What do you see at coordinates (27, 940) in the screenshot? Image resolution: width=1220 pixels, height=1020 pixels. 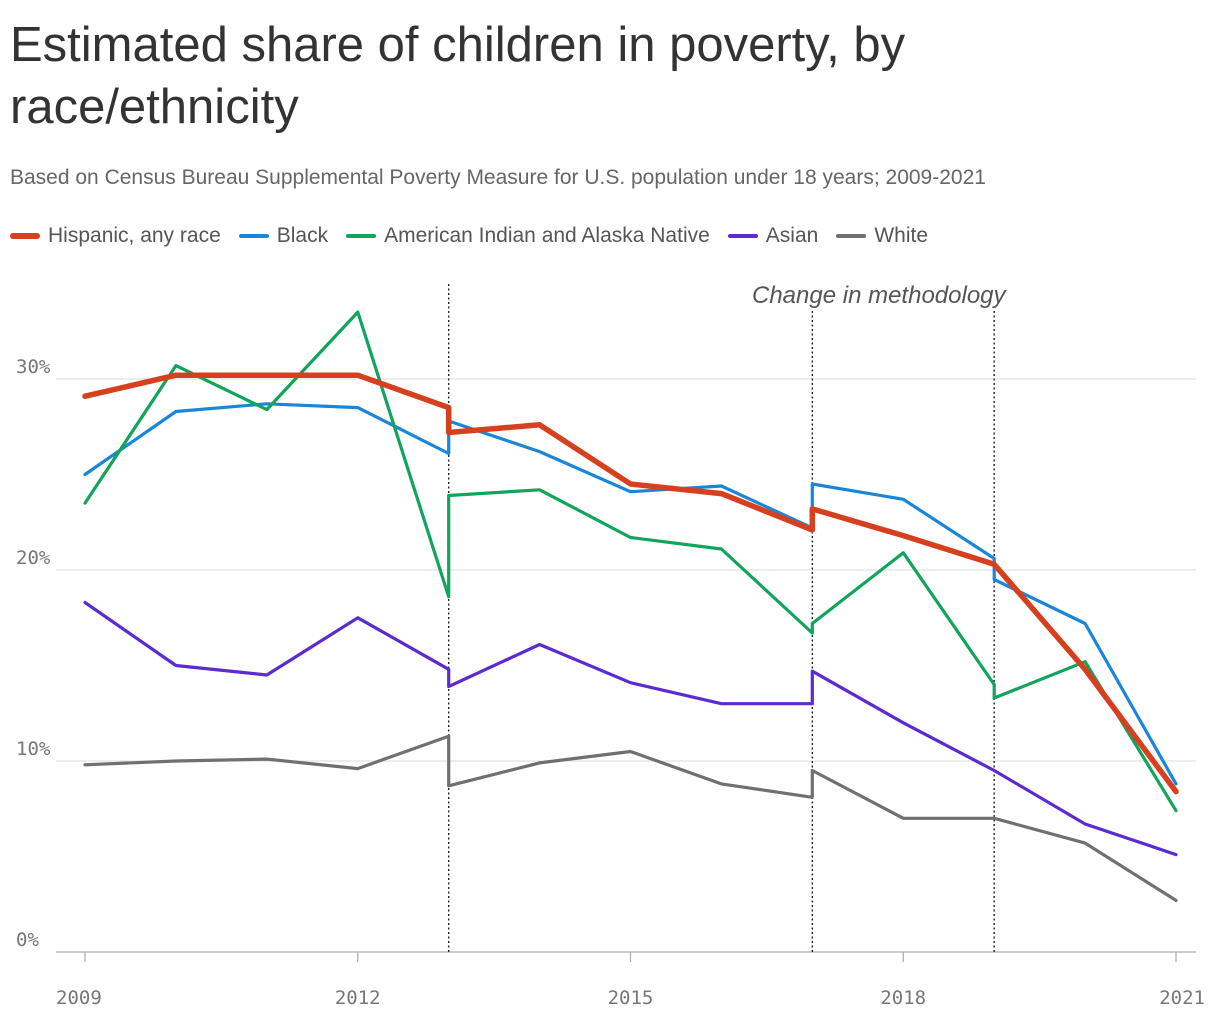 I see `y-tick-label: 0%` at bounding box center [27, 940].